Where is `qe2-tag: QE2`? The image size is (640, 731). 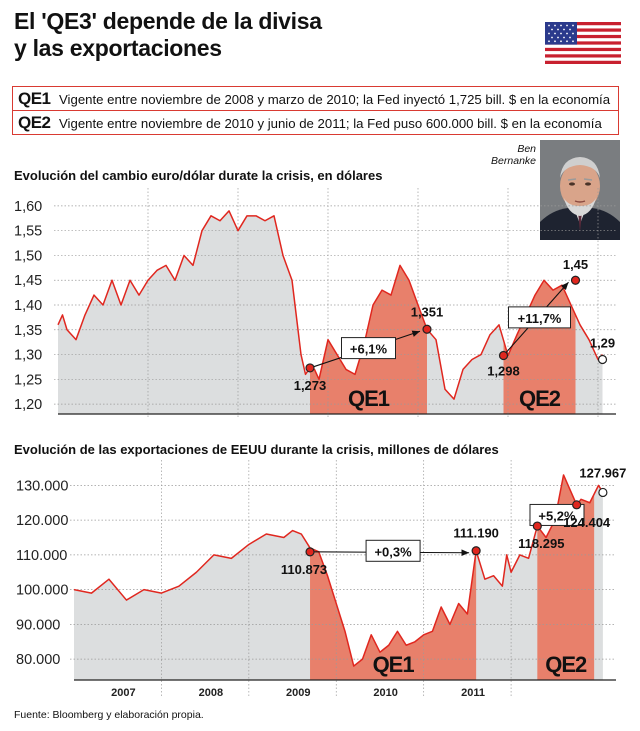 qe2-tag: QE2 is located at coordinates (34, 122).